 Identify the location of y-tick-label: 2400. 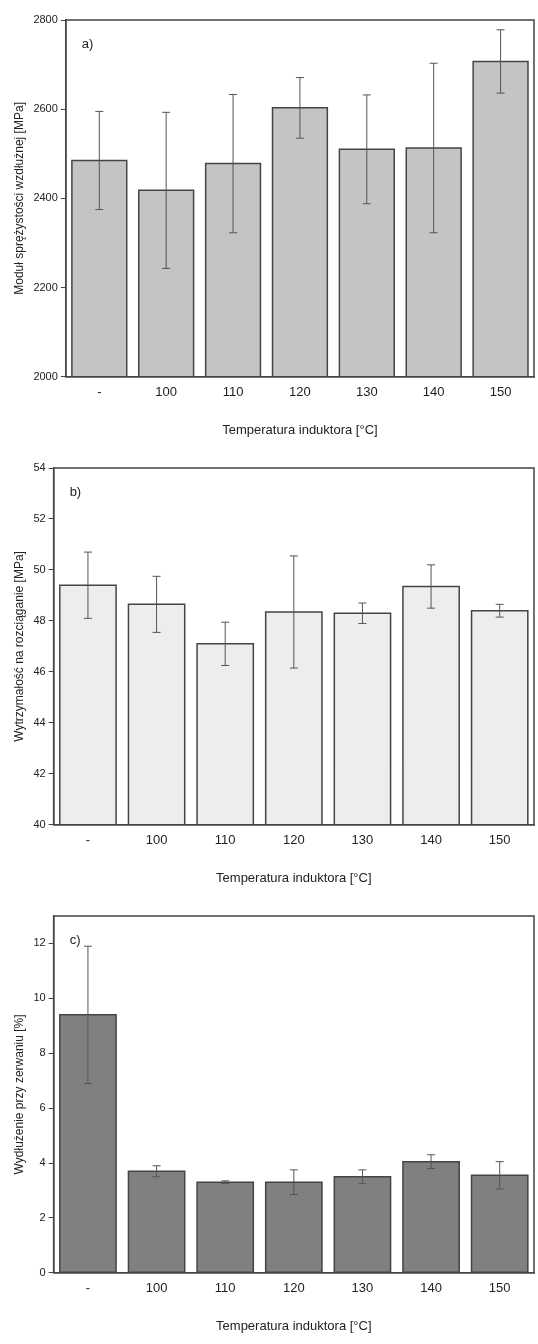
(45, 197).